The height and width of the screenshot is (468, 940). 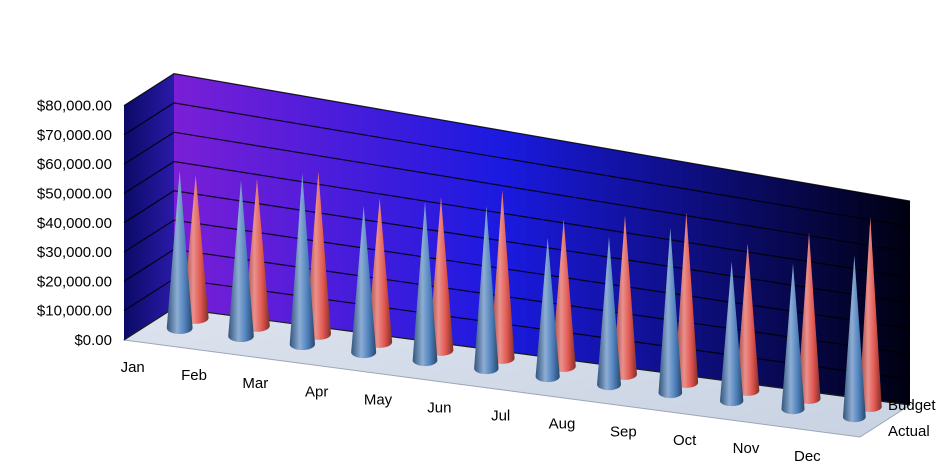 What do you see at coordinates (74, 223) in the screenshot?
I see `y-tick-label: $40,000.00` at bounding box center [74, 223].